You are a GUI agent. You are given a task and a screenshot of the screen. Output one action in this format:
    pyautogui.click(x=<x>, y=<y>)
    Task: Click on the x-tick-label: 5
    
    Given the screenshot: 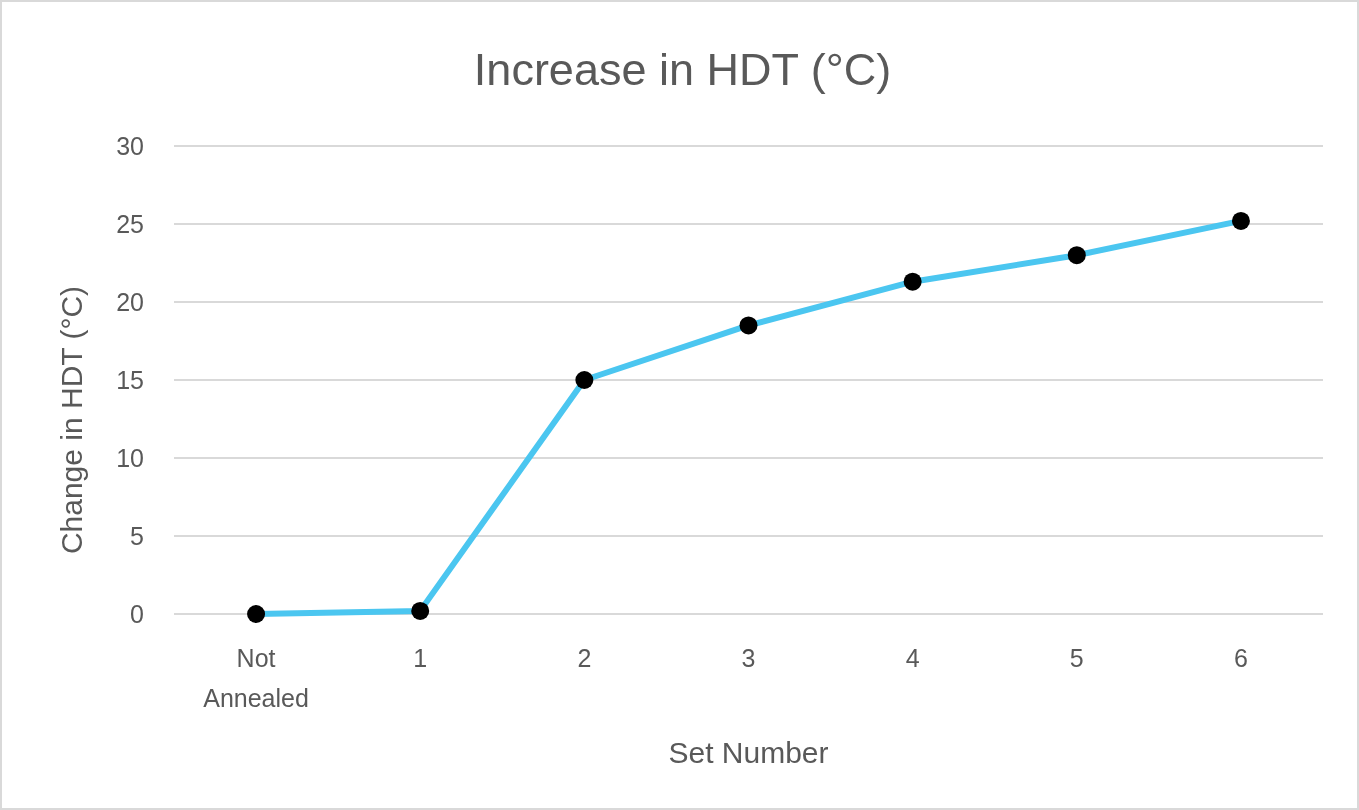 What is the action you would take?
    pyautogui.click(x=1076, y=658)
    